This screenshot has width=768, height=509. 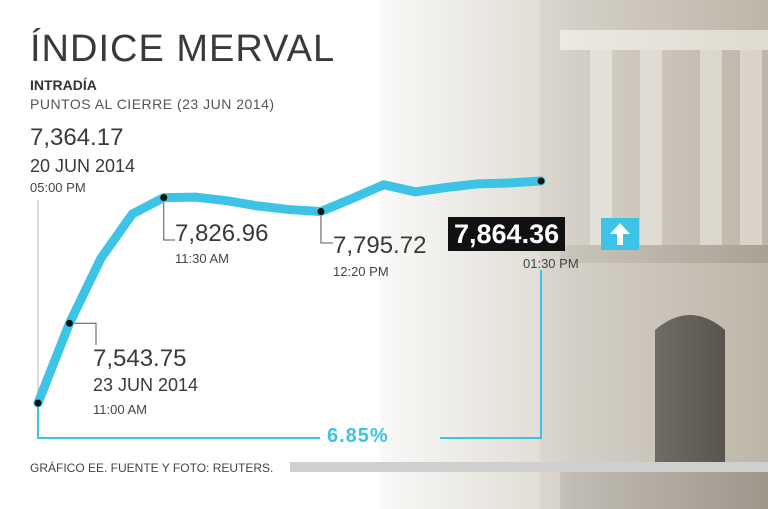 I want to click on prev-close-date: 20 JUN 2014, so click(x=83, y=166).